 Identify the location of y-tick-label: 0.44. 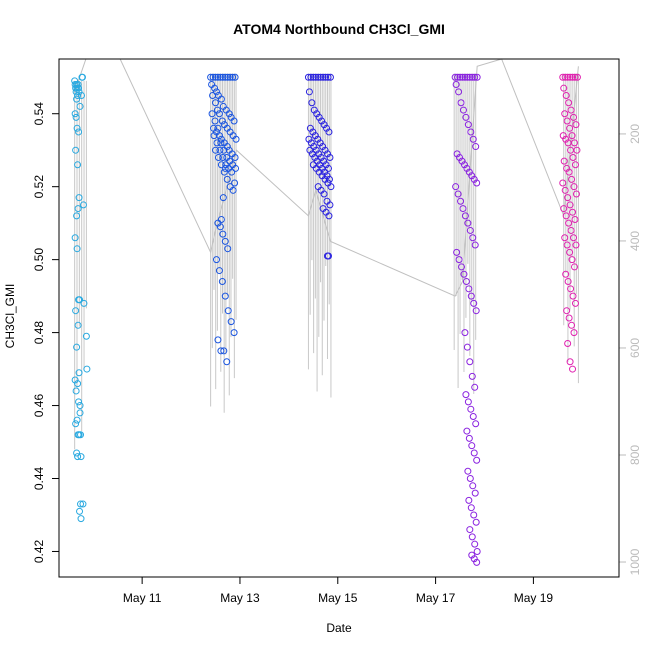
(39, 479).